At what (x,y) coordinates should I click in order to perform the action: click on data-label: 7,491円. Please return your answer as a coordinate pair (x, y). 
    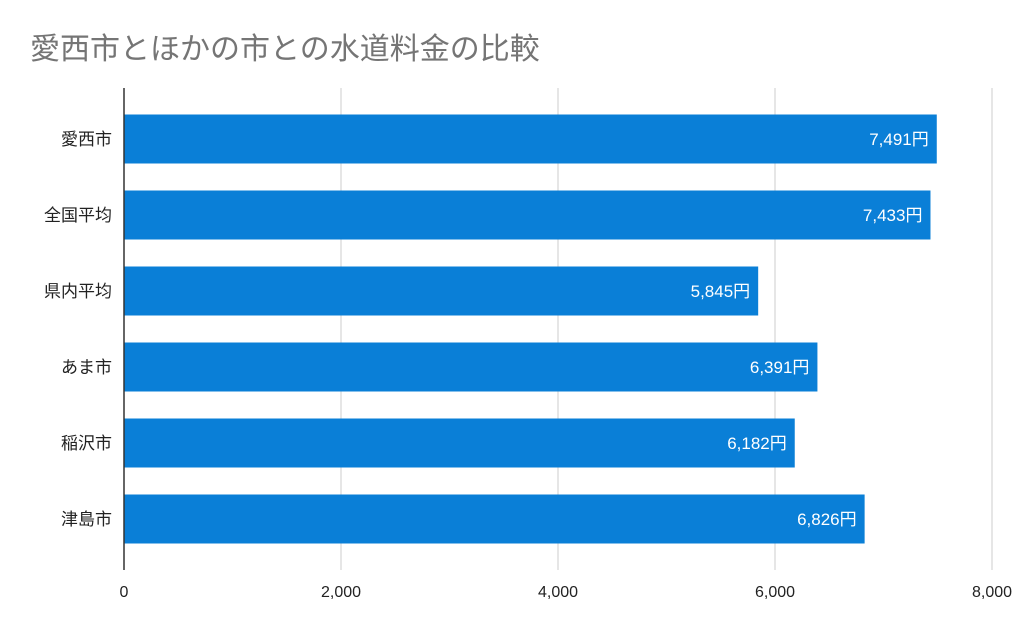
    Looking at the image, I should click on (899, 139).